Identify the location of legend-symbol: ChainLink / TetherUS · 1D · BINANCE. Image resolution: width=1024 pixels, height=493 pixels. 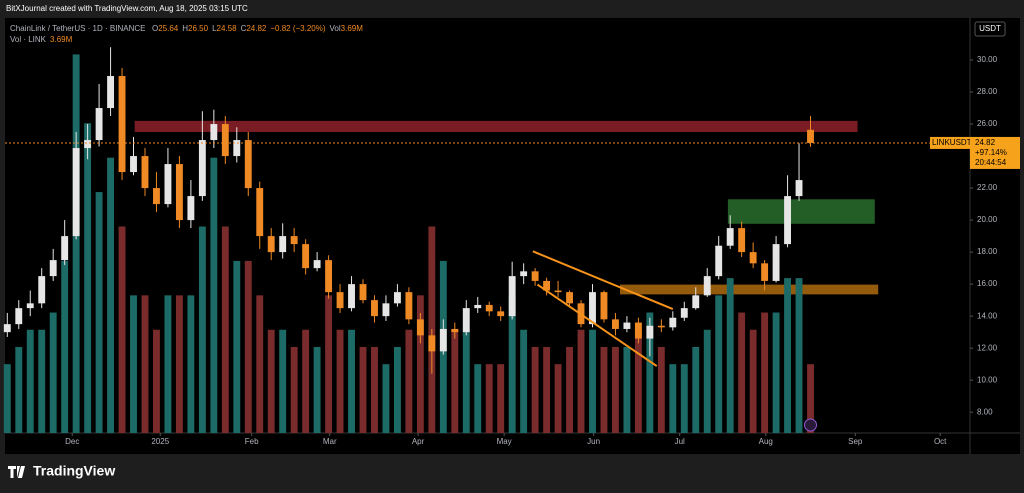
(77, 28).